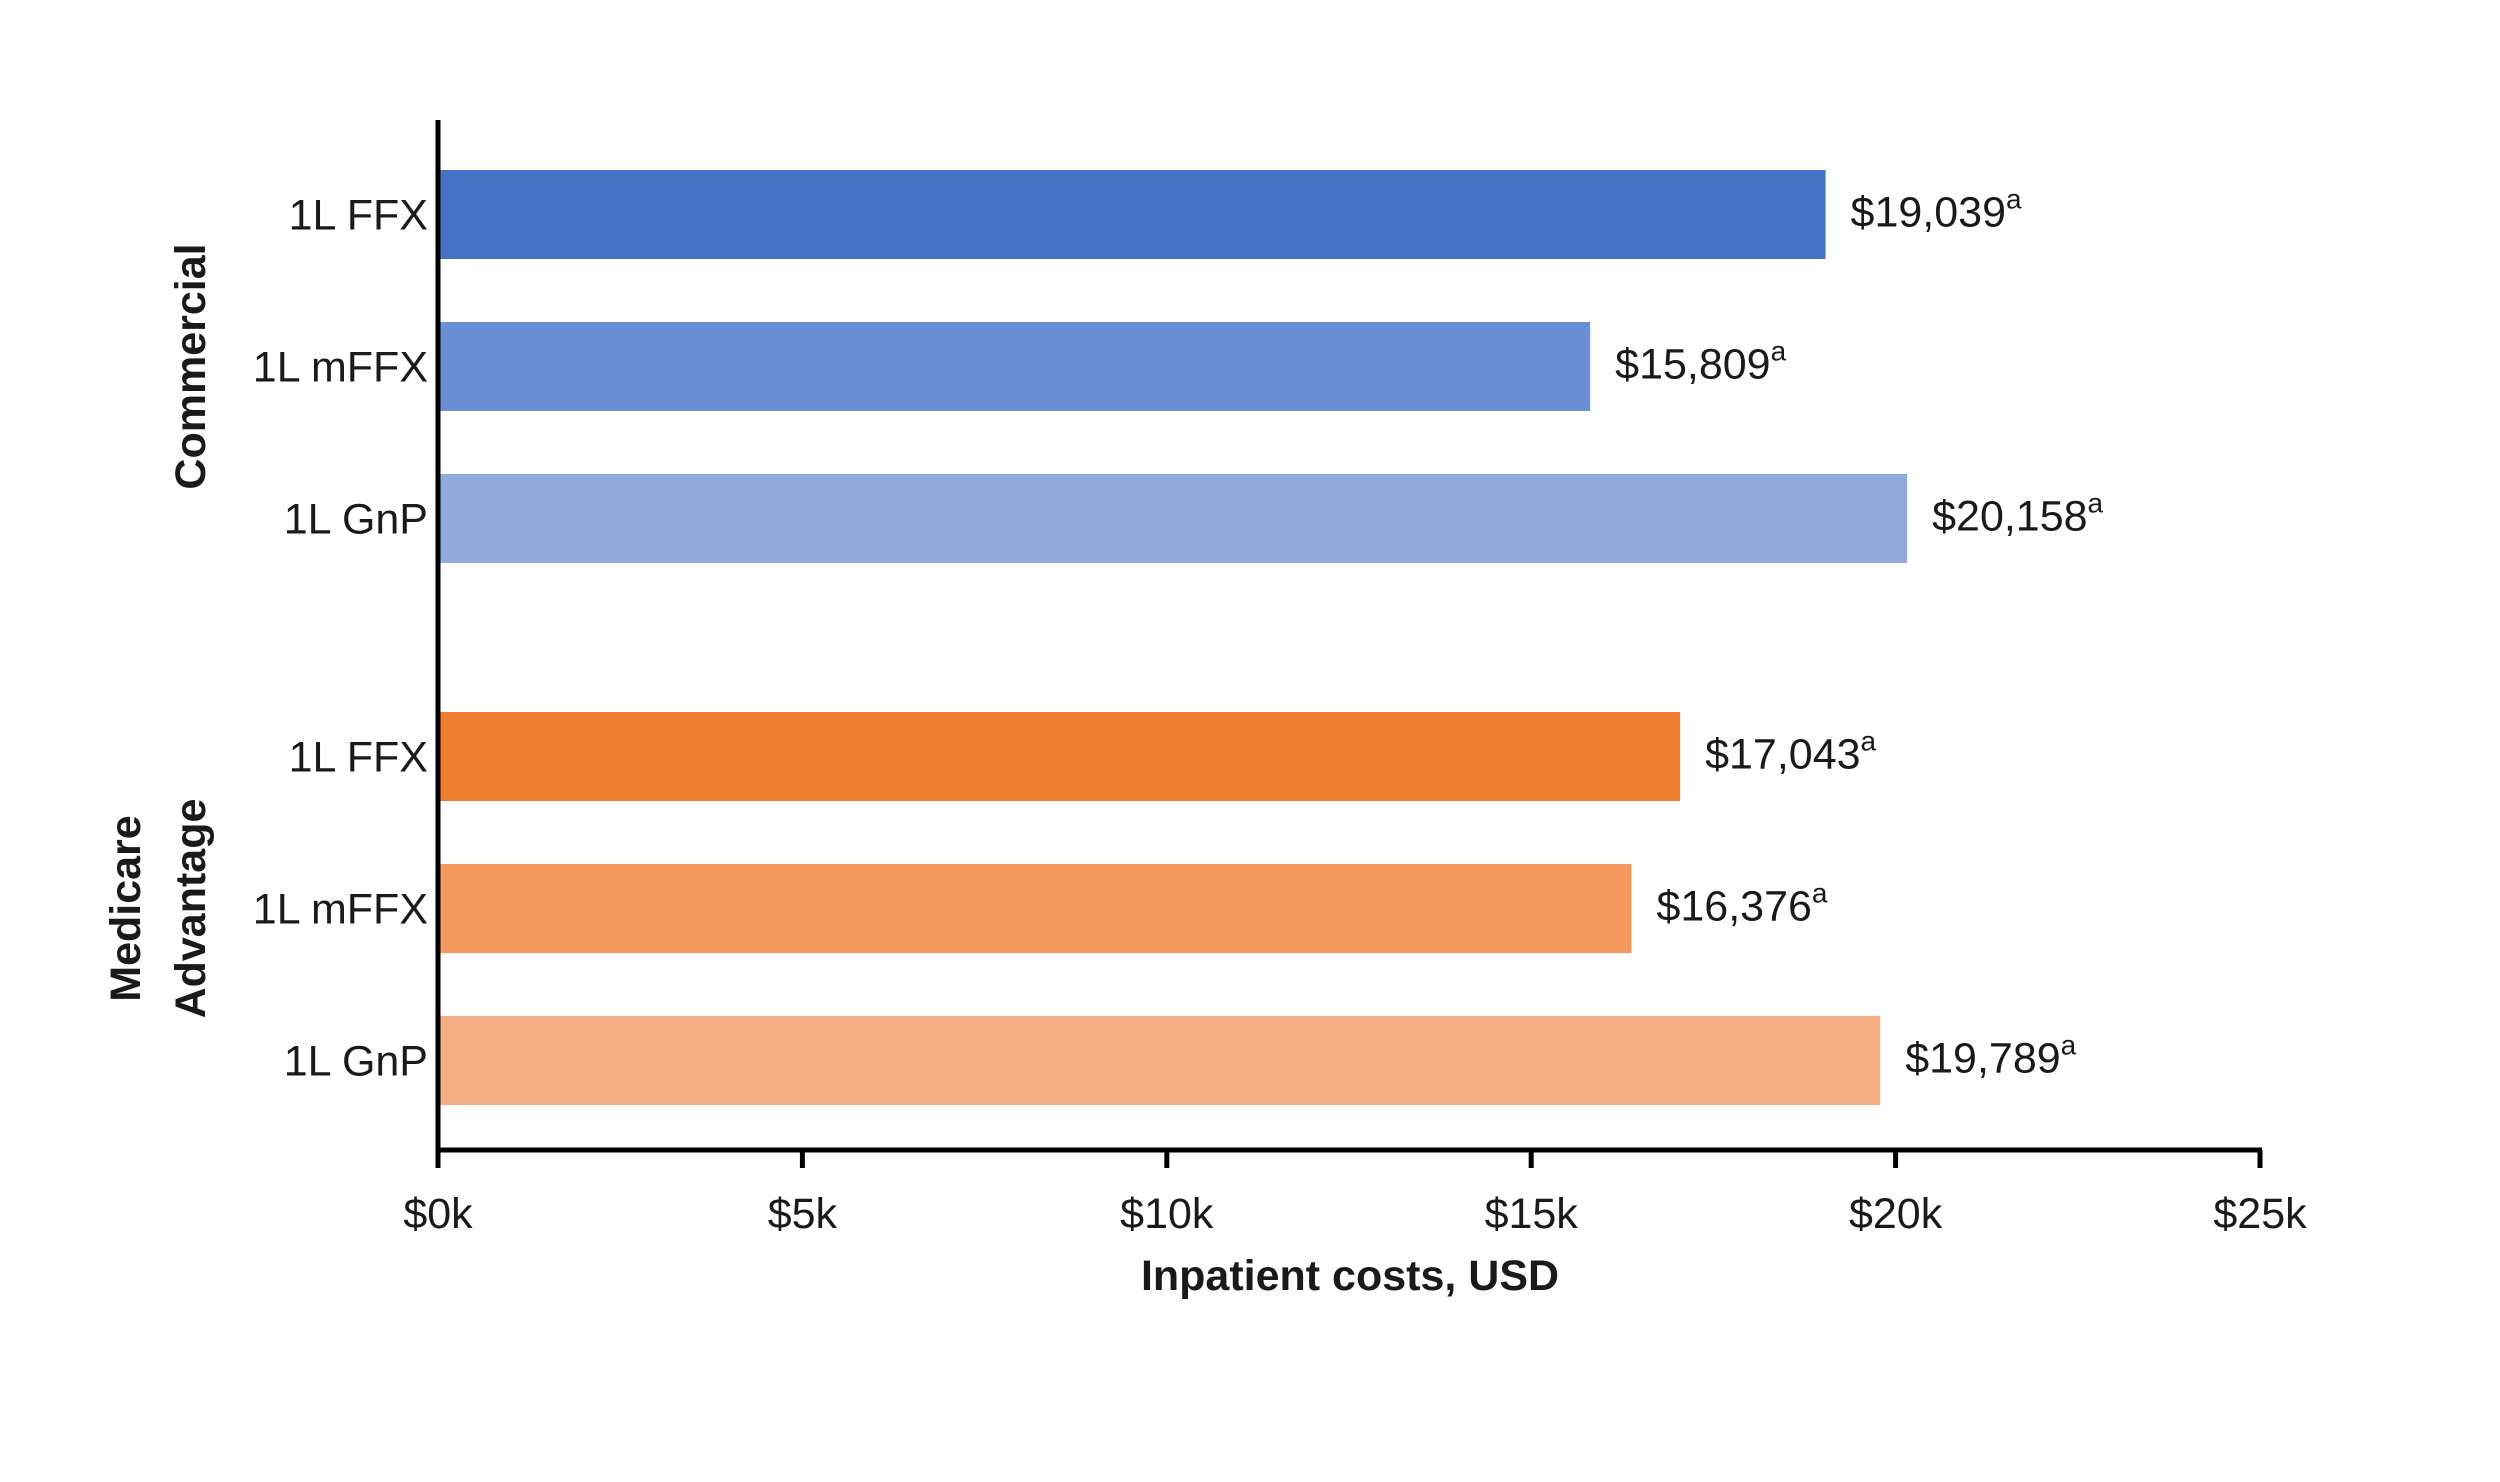 This screenshot has height=1482, width=2500. Describe the element at coordinates (1159, 1060) in the screenshot. I see `bar-medicare-advantage-1l-gnp` at that location.